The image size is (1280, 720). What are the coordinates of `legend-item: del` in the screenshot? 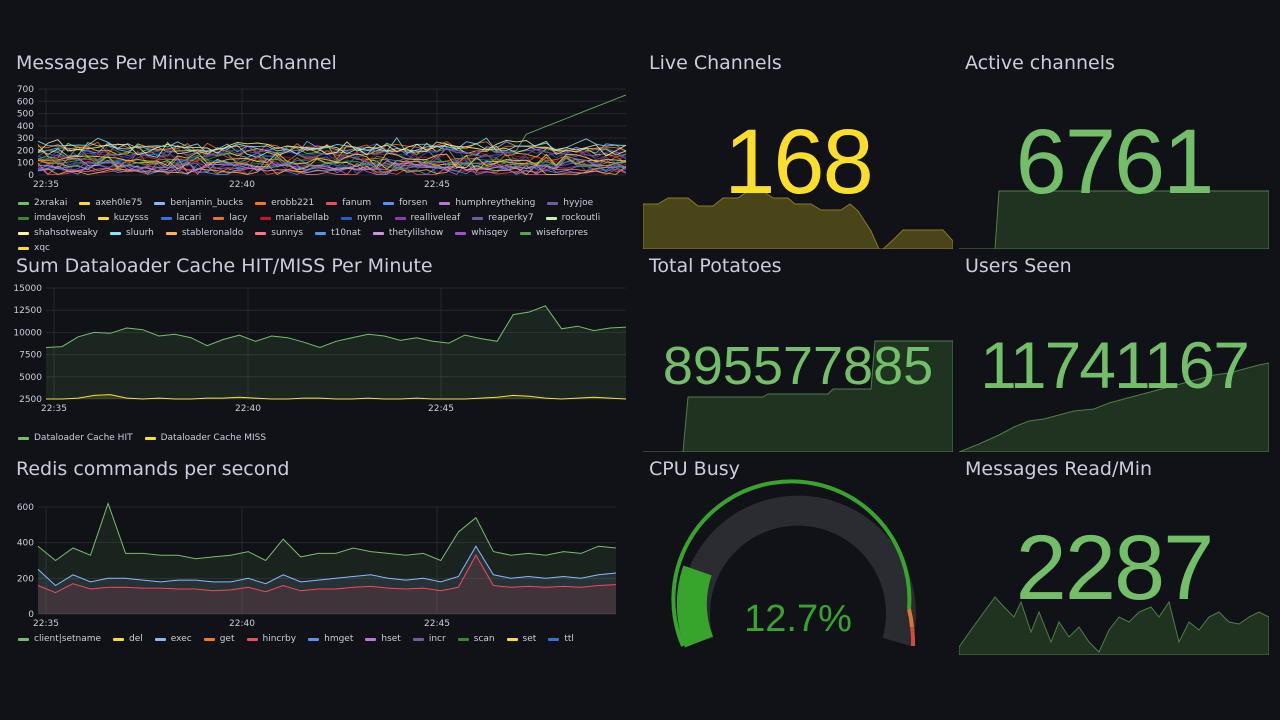 It's located at (128, 639).